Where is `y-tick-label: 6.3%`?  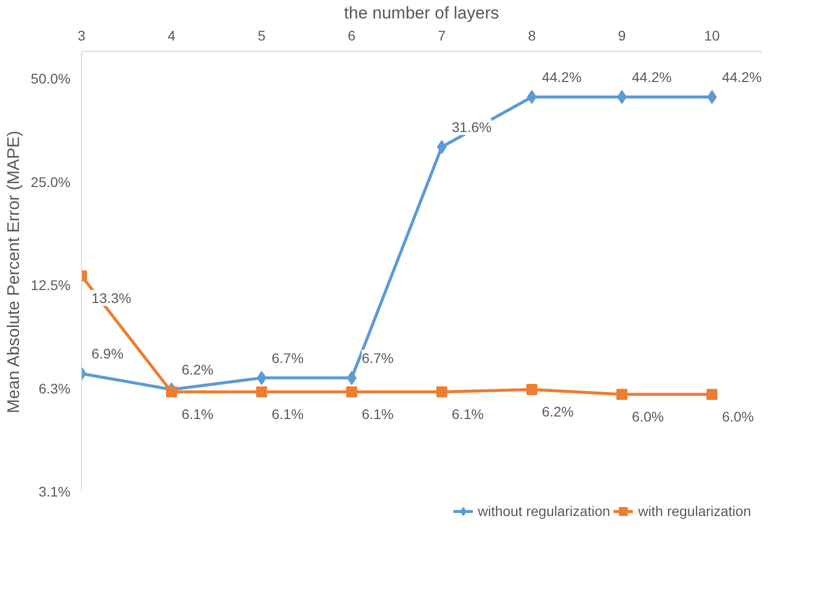 y-tick-label: 6.3% is located at coordinates (54, 388).